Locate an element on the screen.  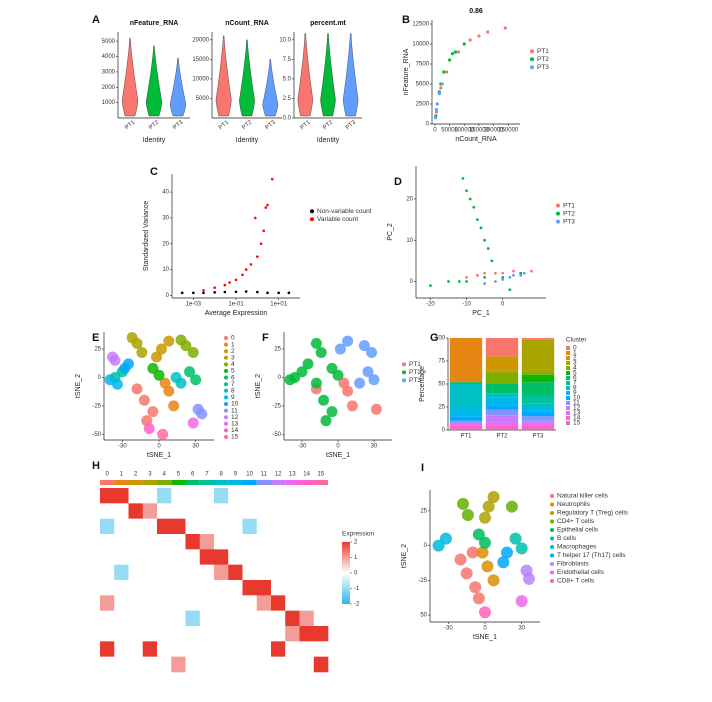
legend-label: 11 is located at coordinates (576, 403).